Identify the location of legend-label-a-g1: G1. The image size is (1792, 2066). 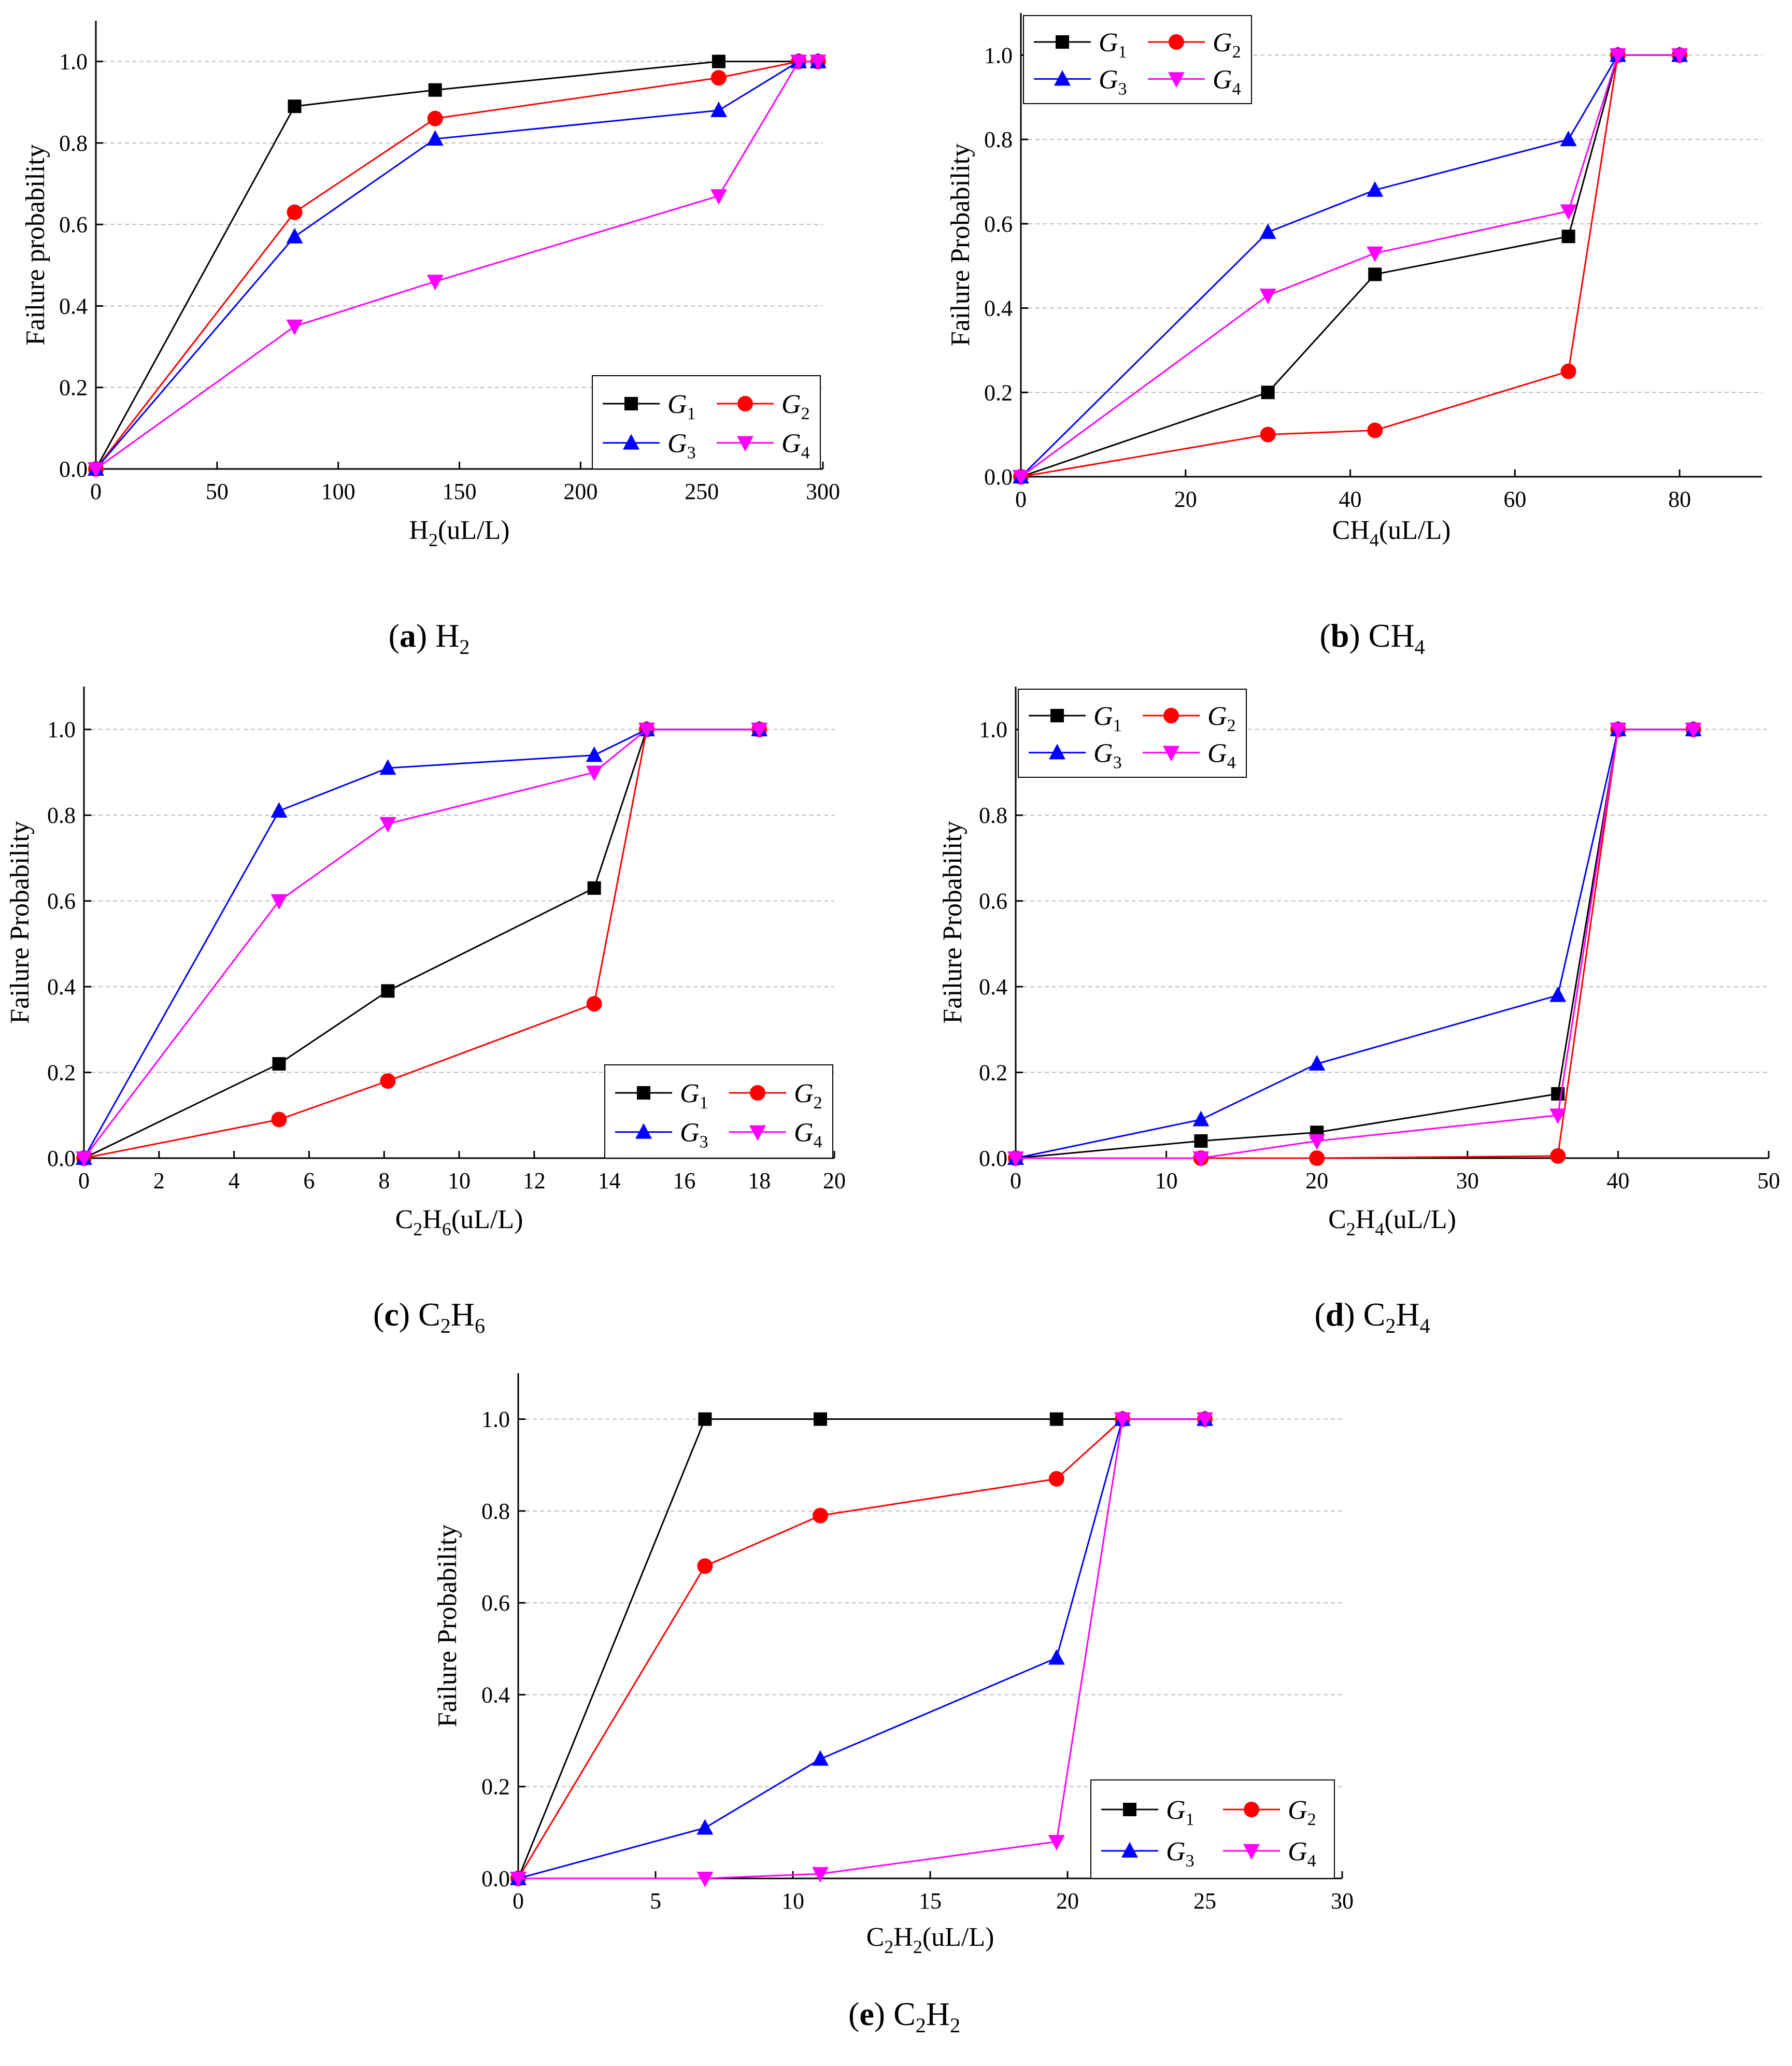
(681, 406).